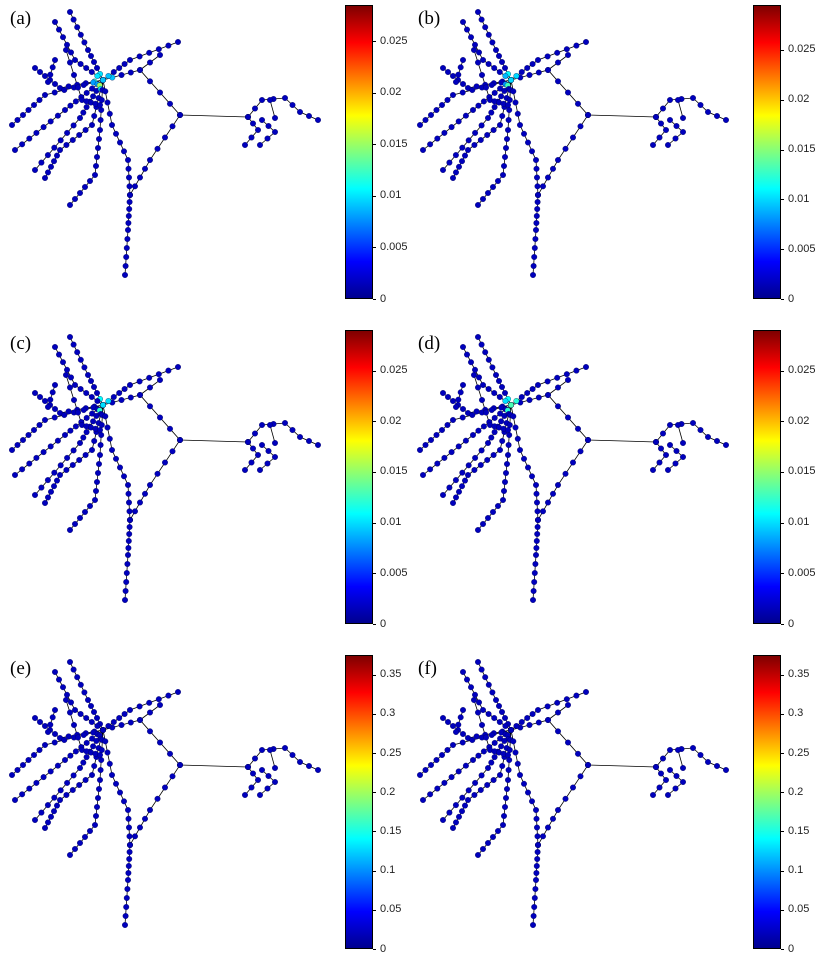 Image resolution: width=816 pixels, height=970 pixels. What do you see at coordinates (799, 198) in the screenshot?
I see `colorbar-tick-label: 0.01` at bounding box center [799, 198].